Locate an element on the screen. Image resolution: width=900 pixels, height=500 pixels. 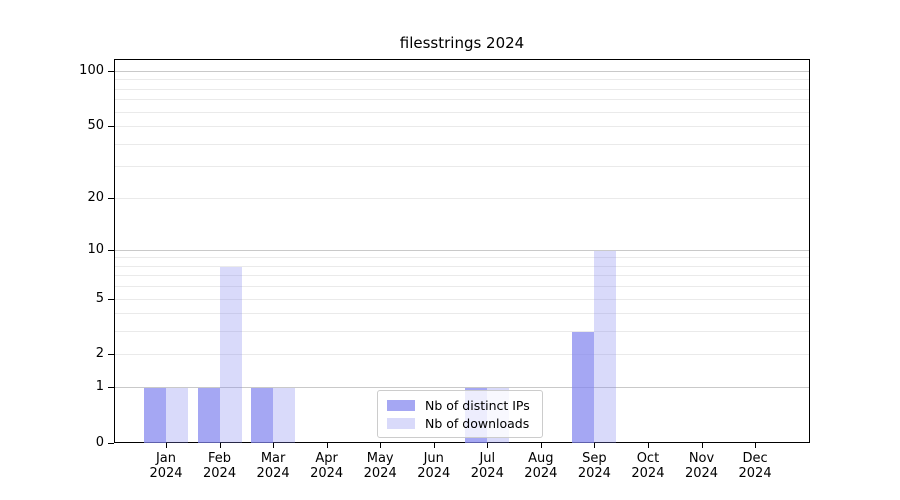
legend-item-distinct-ips: Nb of distinct IPs is located at coordinates (460, 405).